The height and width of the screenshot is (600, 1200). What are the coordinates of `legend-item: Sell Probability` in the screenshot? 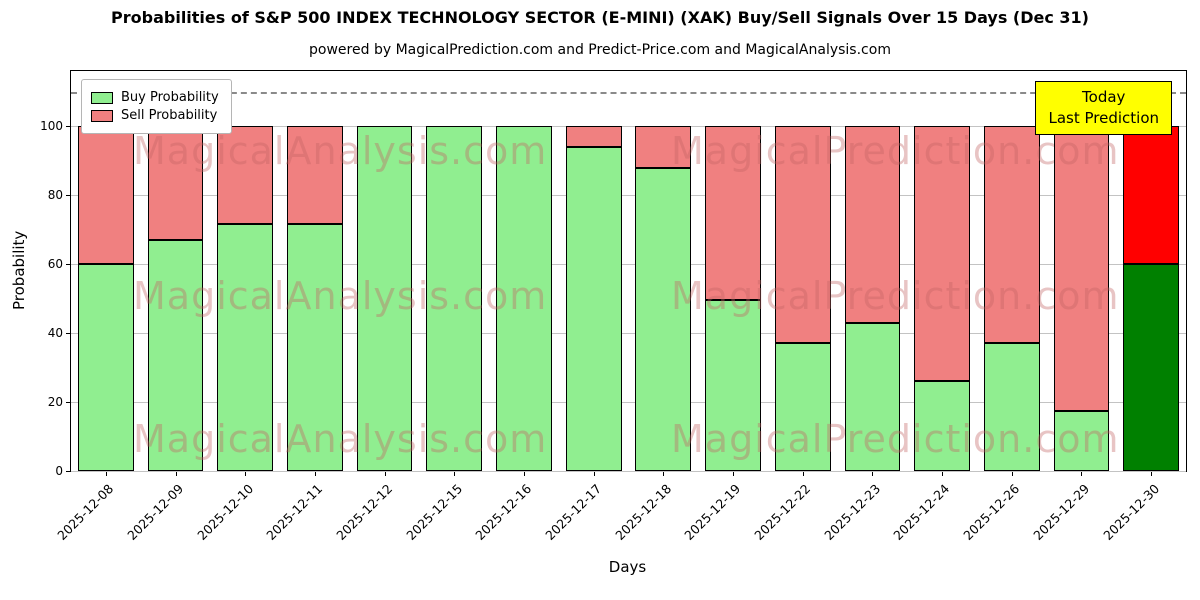 It's located at (155, 115).